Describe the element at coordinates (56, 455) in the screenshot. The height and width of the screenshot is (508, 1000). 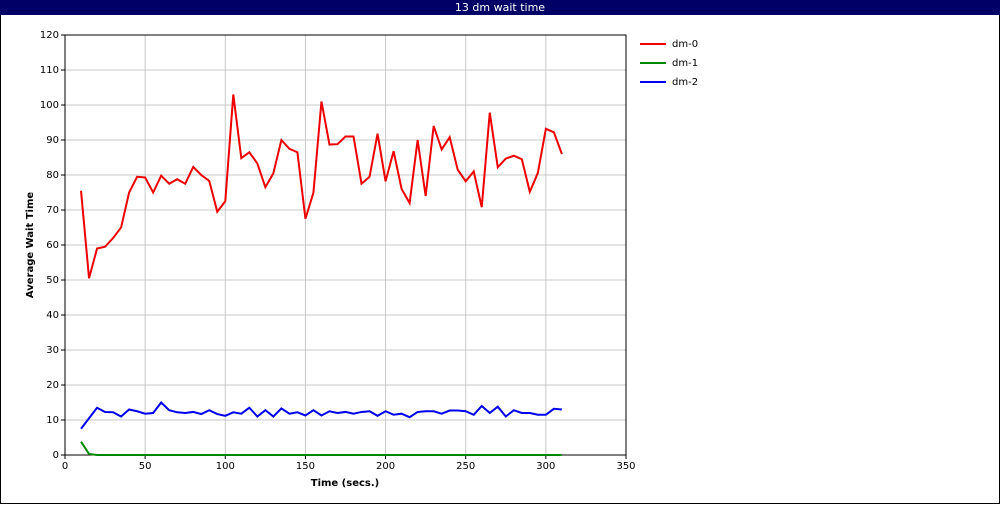
I see `y-tick-label: 0` at that location.